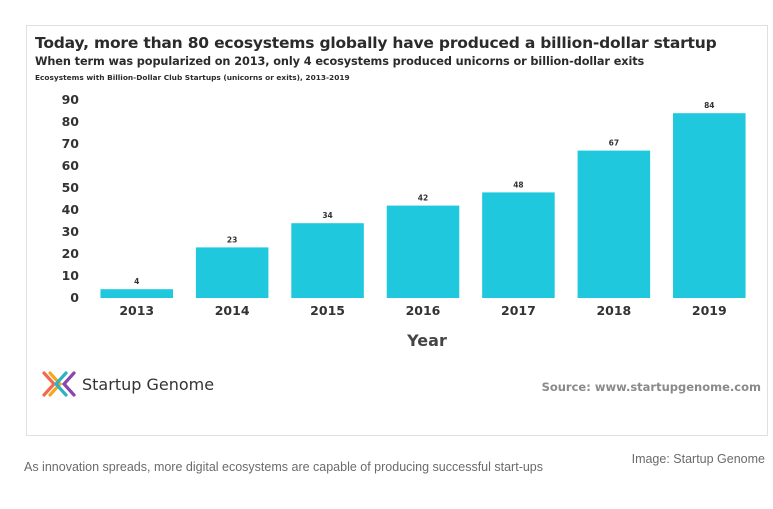 The width and height of the screenshot is (773, 509). Describe the element at coordinates (709, 310) in the screenshot. I see `x-tick-label: 2019` at that location.